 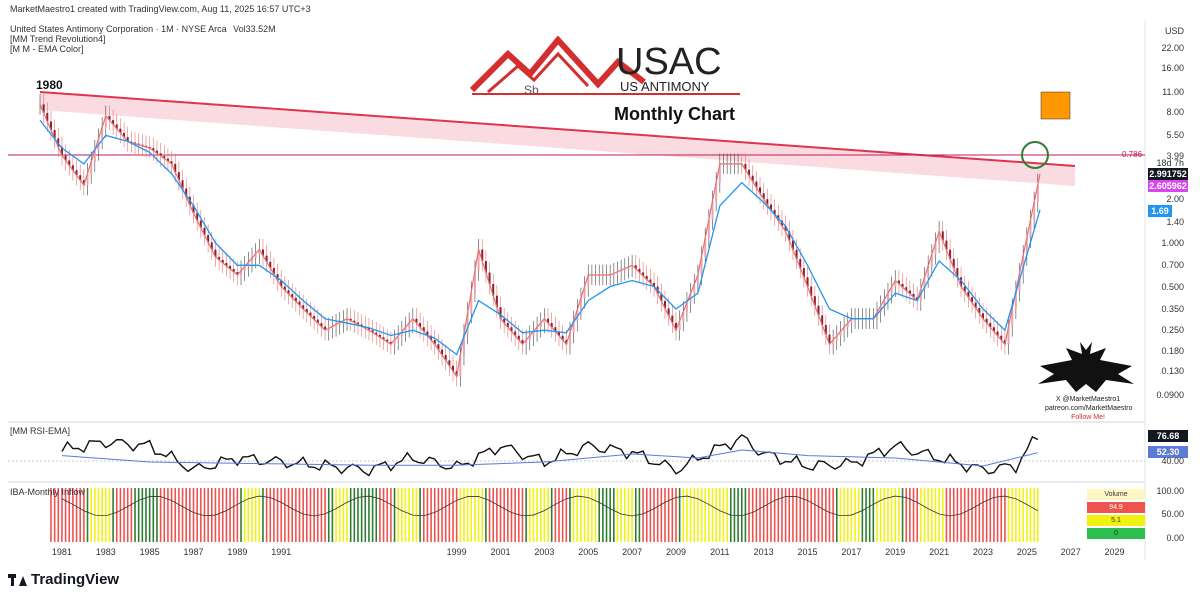 What do you see at coordinates (851, 552) in the screenshot?
I see `time-tick: 2017` at bounding box center [851, 552].